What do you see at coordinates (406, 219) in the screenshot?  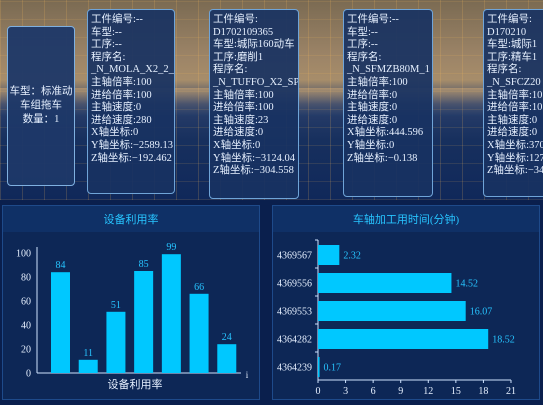 I see `axle-time-title: 车轴加工用时间(分钟)` at bounding box center [406, 219].